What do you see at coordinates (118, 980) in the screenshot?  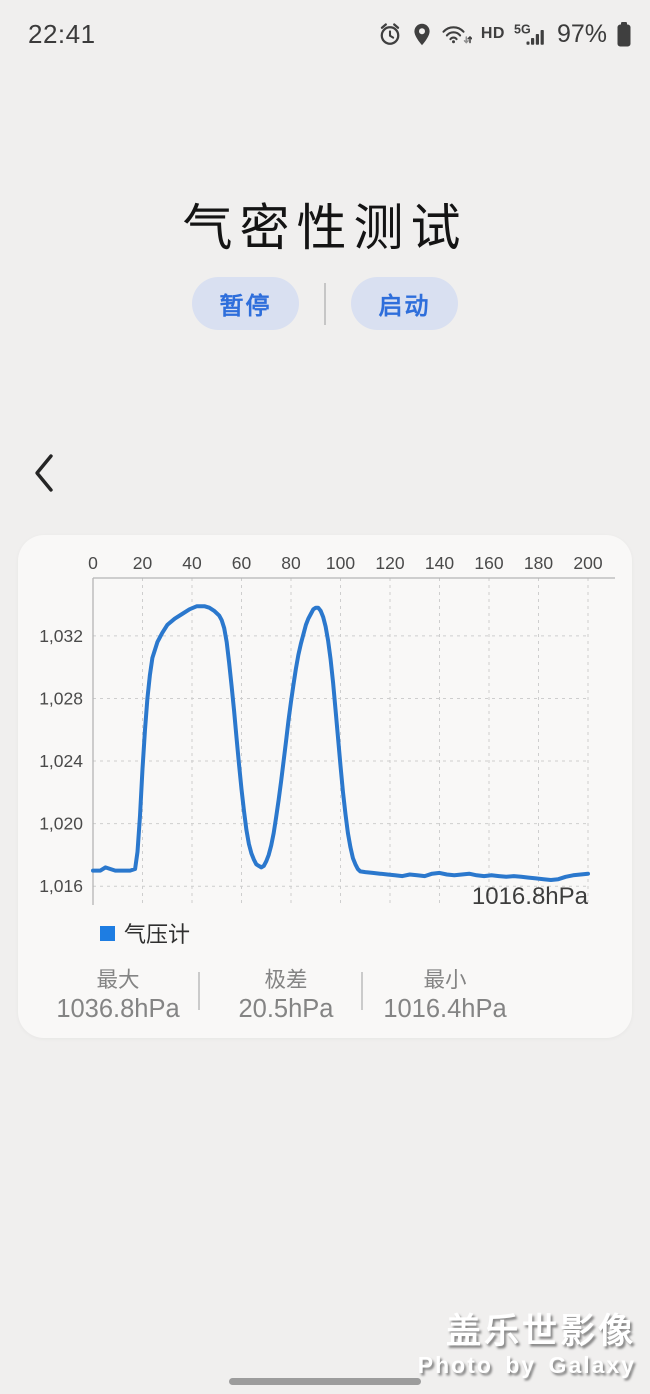 I see `stat-max-label: 最大` at bounding box center [118, 980].